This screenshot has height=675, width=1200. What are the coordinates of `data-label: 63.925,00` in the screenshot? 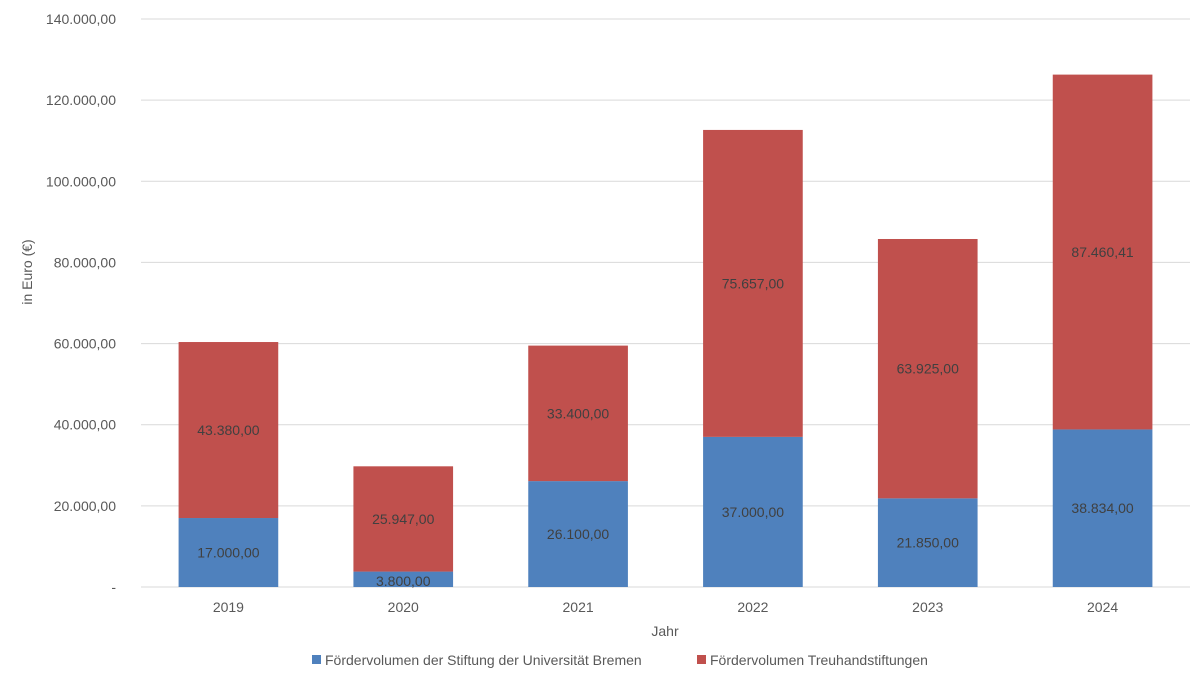 It's located at (928, 369).